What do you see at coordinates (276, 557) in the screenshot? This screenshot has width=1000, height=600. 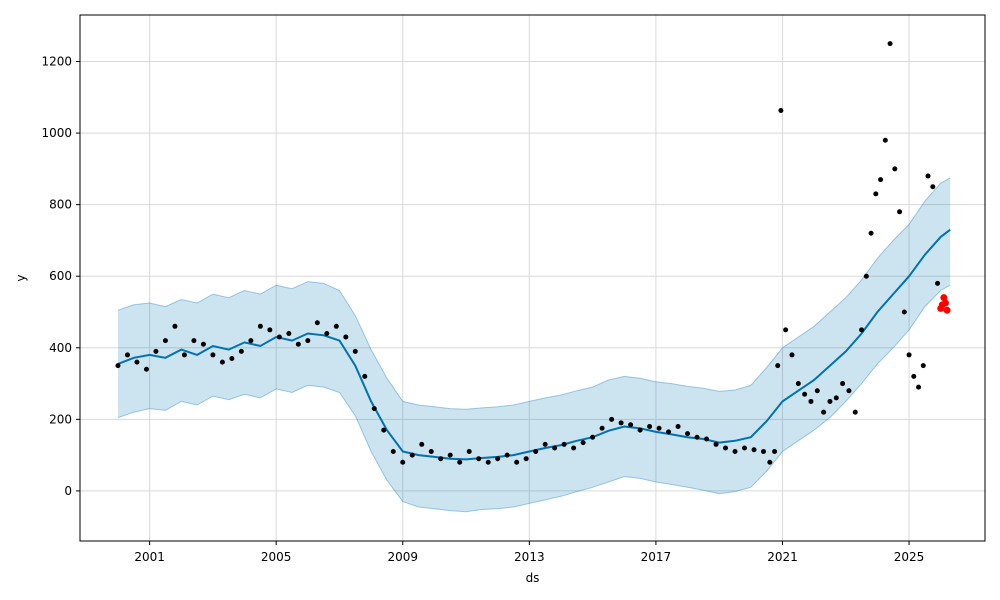 I see `x-tick-label: 2005` at bounding box center [276, 557].